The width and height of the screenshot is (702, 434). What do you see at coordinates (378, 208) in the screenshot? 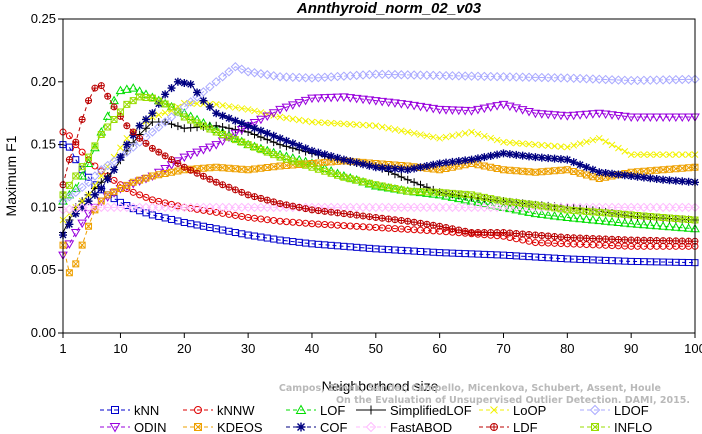
I see `series-line` at bounding box center [378, 208].